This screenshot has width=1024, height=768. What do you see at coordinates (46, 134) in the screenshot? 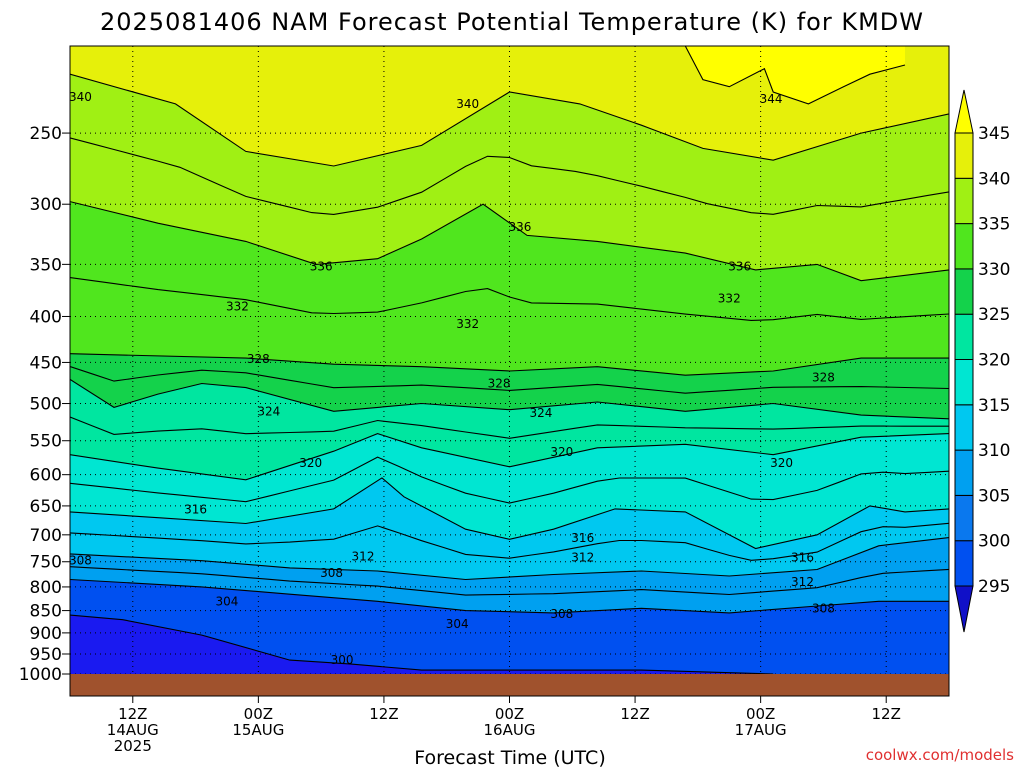
I see `y-tick-label: 250` at bounding box center [46, 134].